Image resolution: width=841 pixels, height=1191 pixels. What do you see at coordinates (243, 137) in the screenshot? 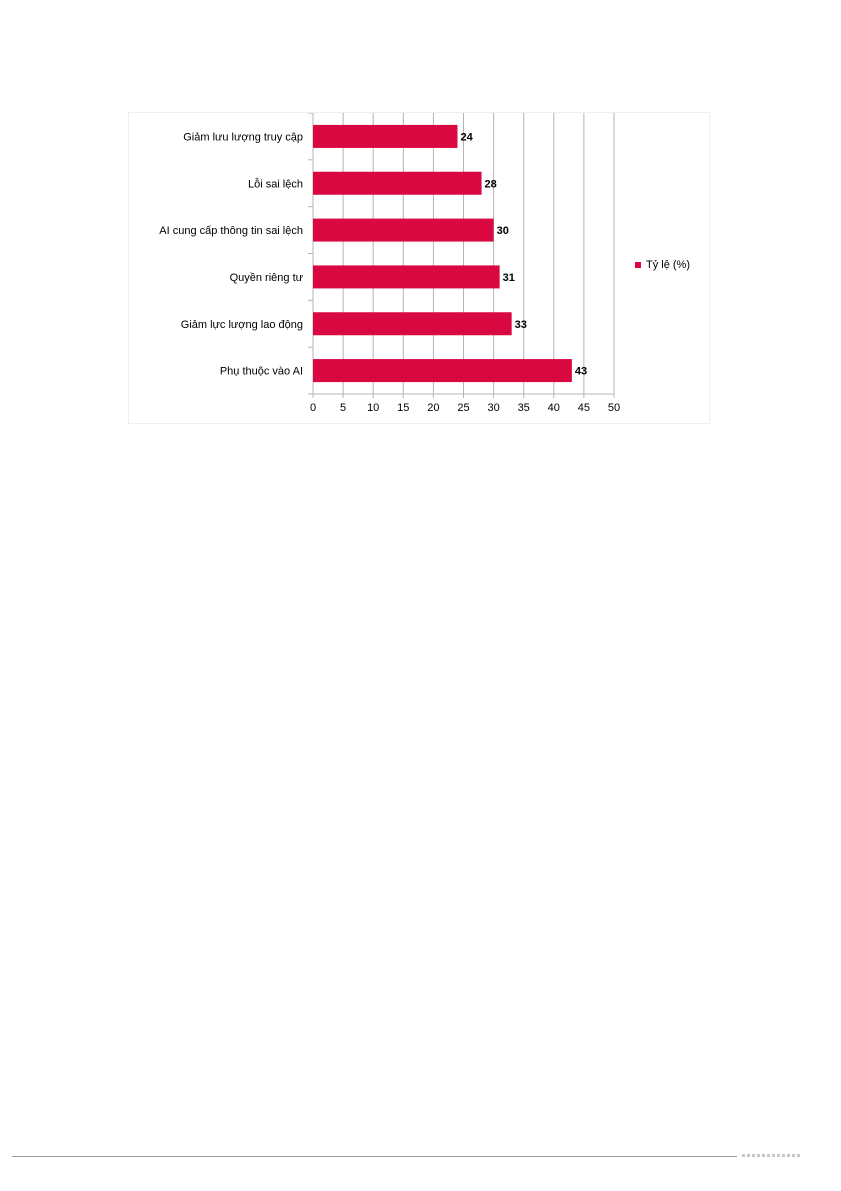
I see `category-label: Giảm lưu lượng truy cập` at bounding box center [243, 137].